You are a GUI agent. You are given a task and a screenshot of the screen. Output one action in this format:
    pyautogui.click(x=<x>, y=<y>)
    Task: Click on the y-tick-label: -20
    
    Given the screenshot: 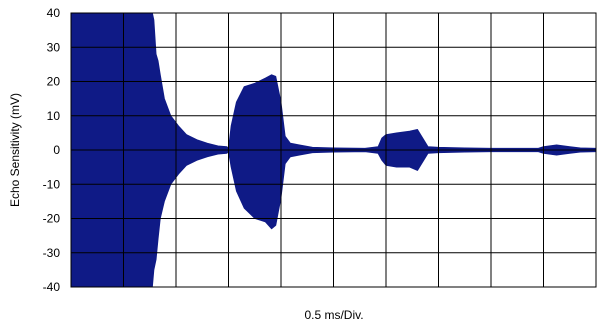 What is the action you would take?
    pyautogui.click(x=52, y=219)
    